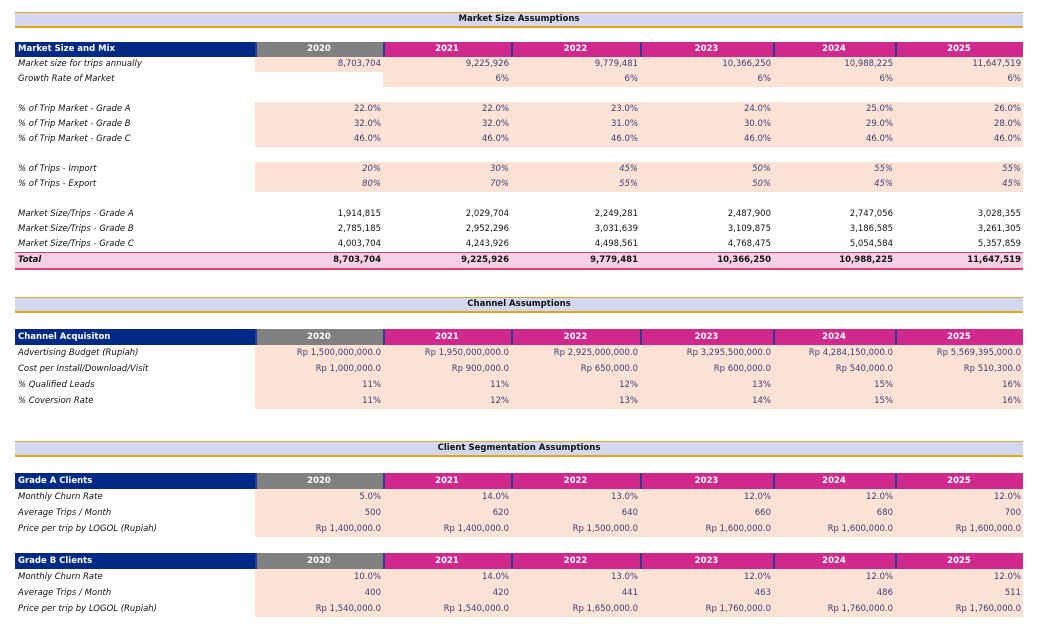 Image resolution: width=1037 pixels, height=627 pixels. Describe the element at coordinates (999, 244) in the screenshot. I see `value-cell-2025: 5,357,859` at that location.